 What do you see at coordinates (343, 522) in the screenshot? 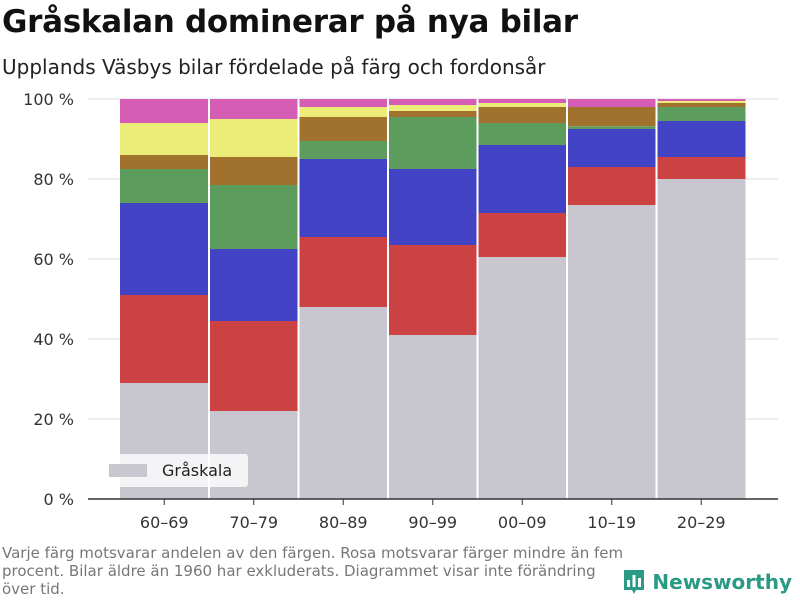
I see `x-tick-label: 80–89` at bounding box center [343, 522].